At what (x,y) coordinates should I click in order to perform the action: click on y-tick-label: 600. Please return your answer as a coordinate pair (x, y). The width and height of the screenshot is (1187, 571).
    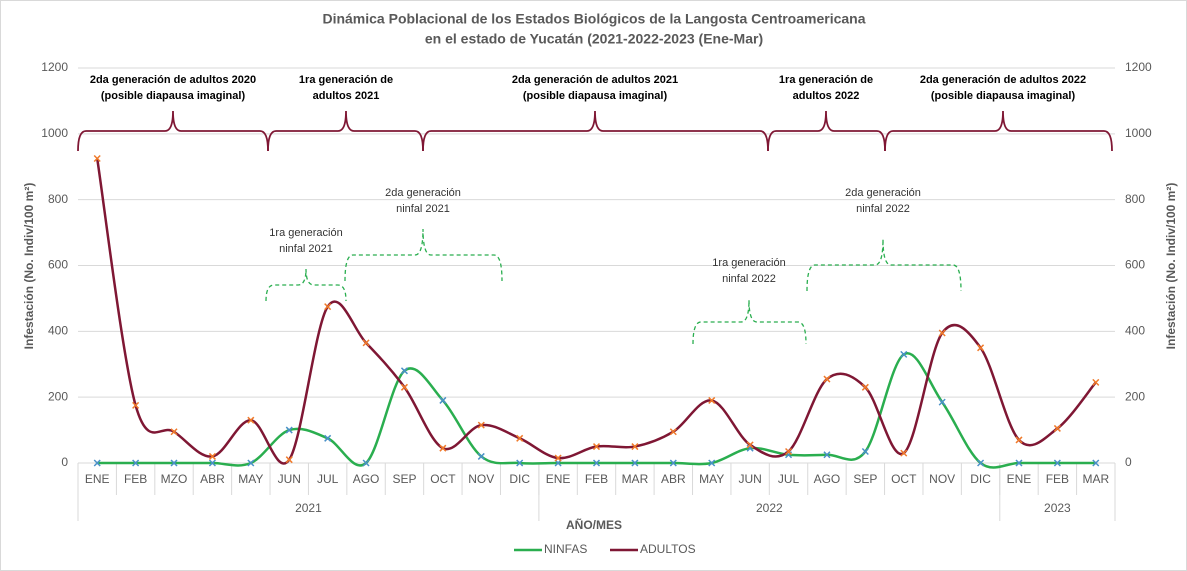
    Looking at the image, I should click on (58, 265).